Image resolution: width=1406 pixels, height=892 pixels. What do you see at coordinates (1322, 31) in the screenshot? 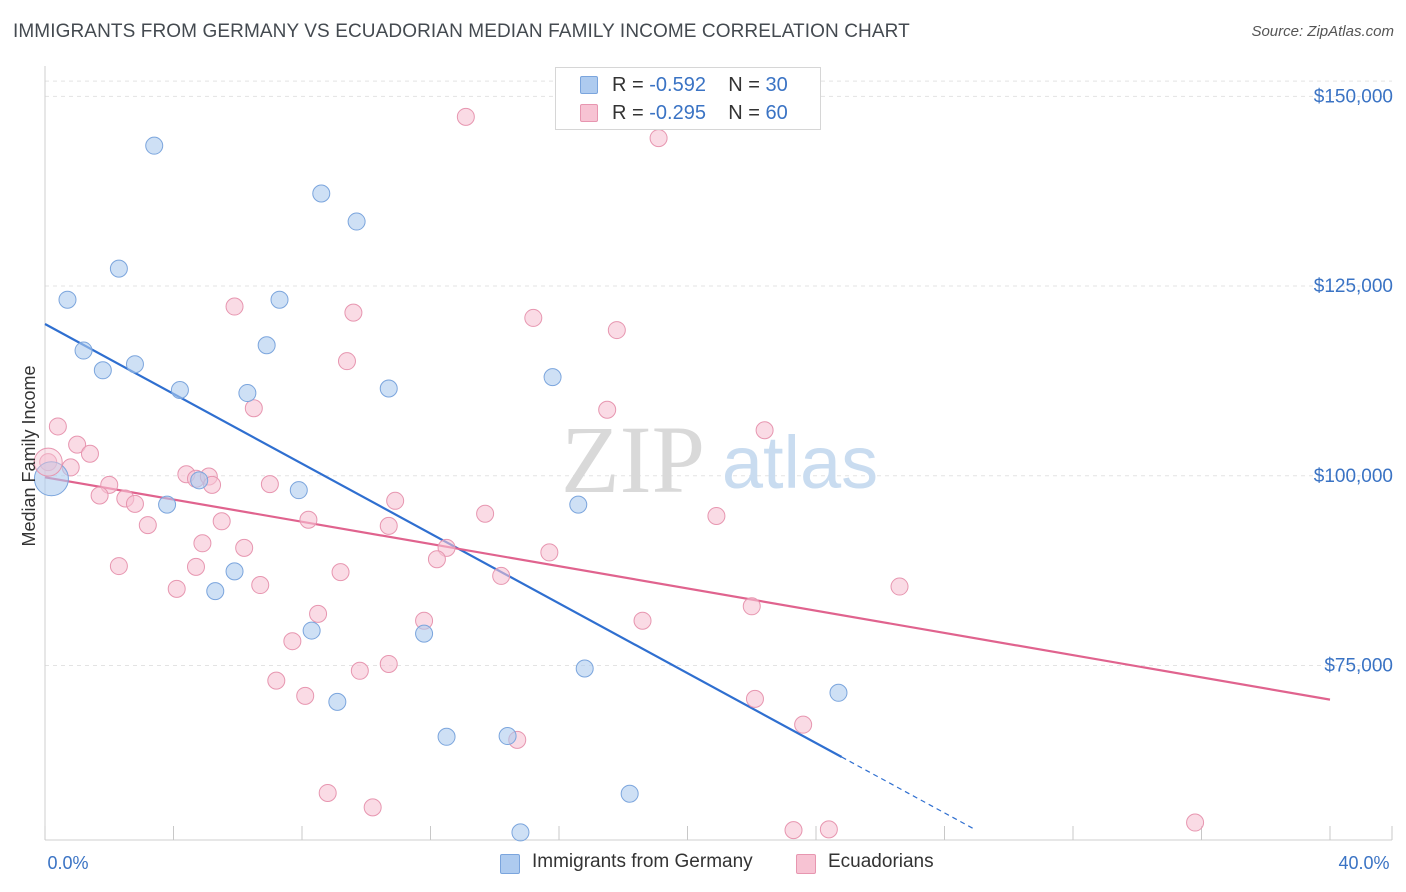
I see `source-note: Source: ZipAtlas.com` at bounding box center [1322, 31].